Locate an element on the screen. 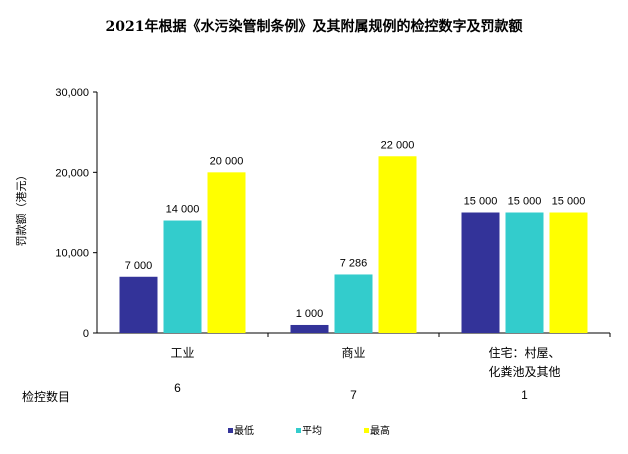 This screenshot has width=628, height=454. data-label: 1 000 is located at coordinates (310, 314).